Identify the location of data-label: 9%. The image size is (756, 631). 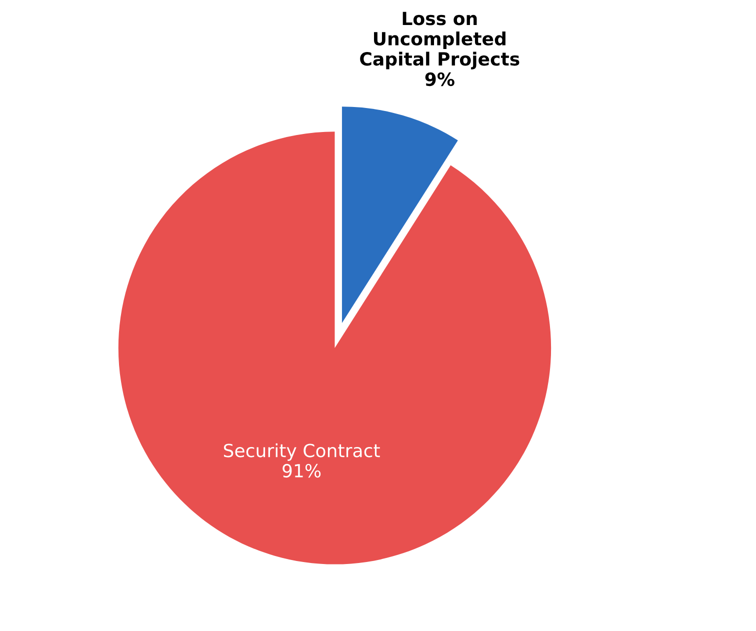
(439, 79).